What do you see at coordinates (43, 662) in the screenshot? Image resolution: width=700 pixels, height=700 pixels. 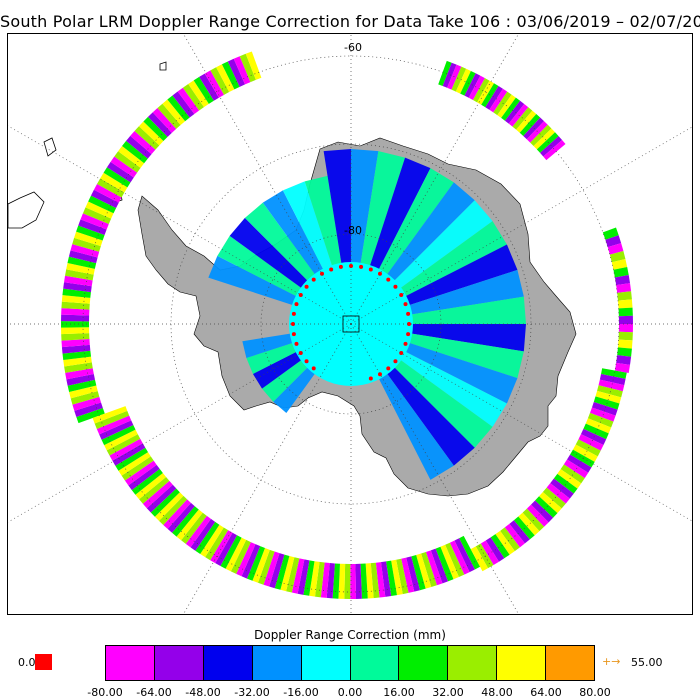 I see `under-range-swatch` at bounding box center [43, 662].